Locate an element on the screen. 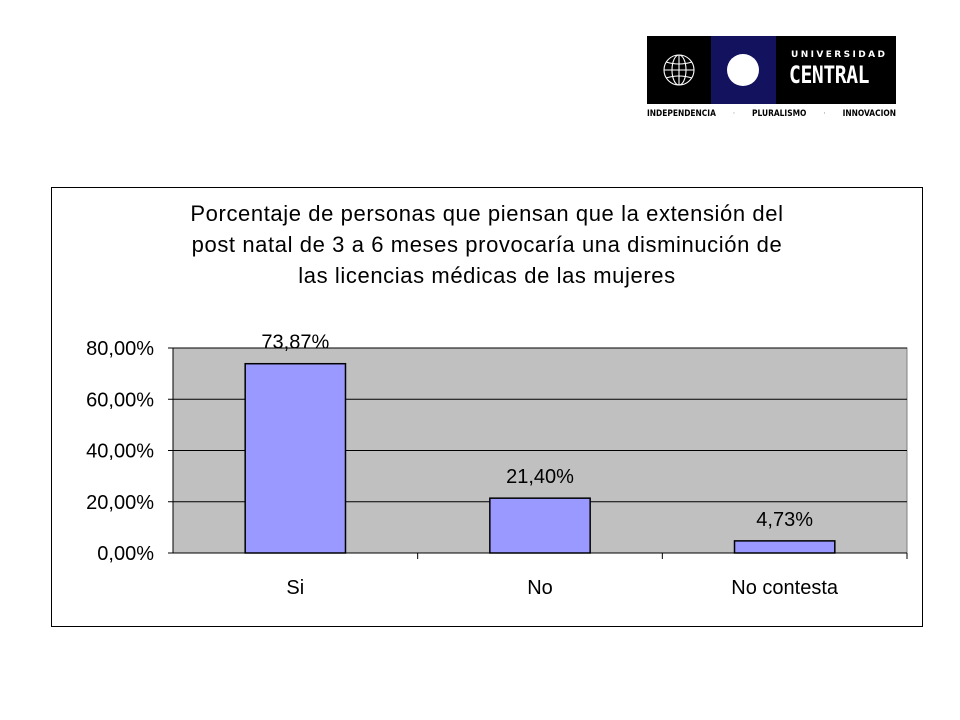 This screenshot has height=720, width=960. data-label: 4,73% is located at coordinates (784, 520).